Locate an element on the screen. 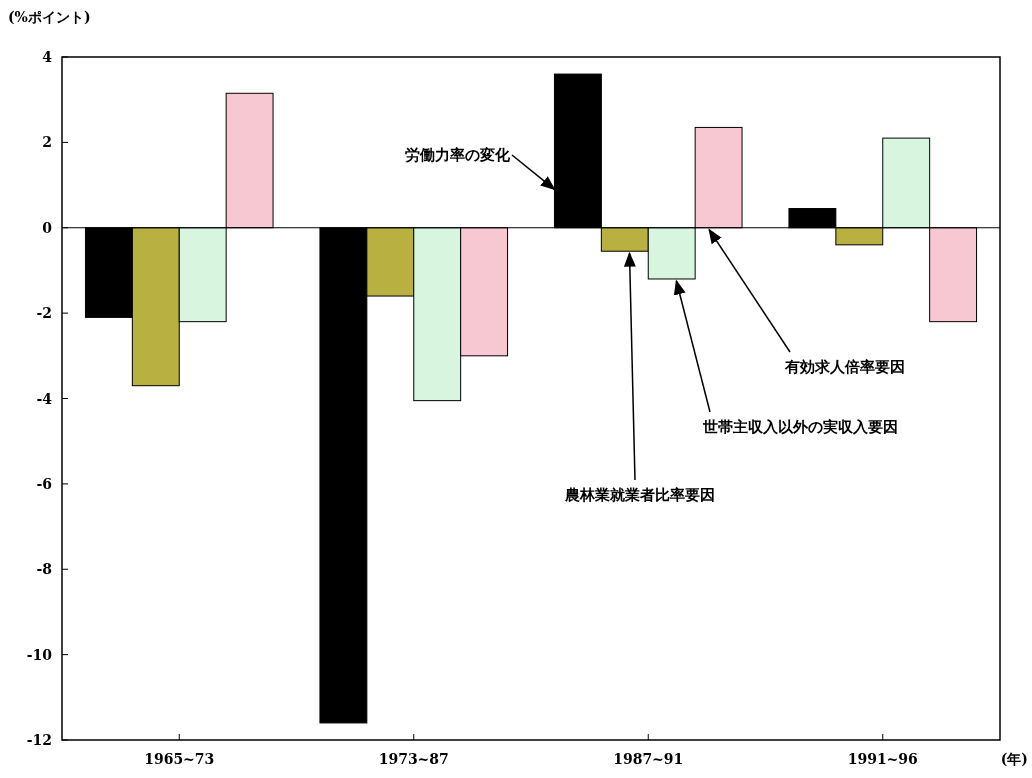 The height and width of the screenshot is (778, 1032). series-name: 労働力率の変化 is located at coordinates (457, 155).